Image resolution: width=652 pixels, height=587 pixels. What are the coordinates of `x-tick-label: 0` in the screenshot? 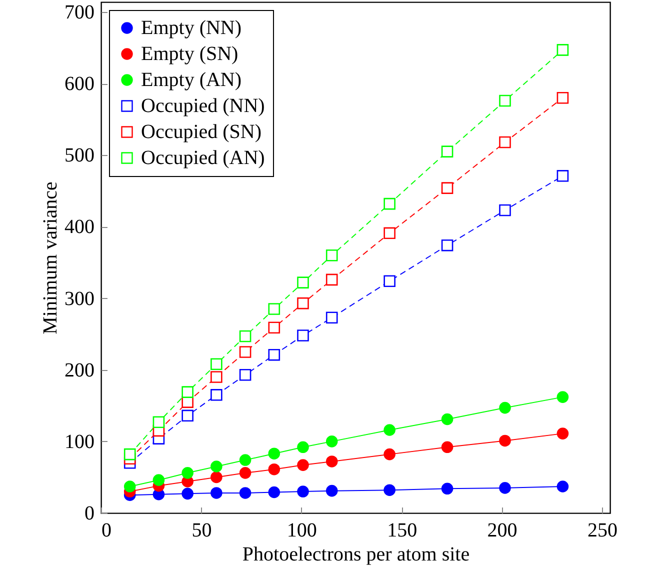 It's located at (107, 531).